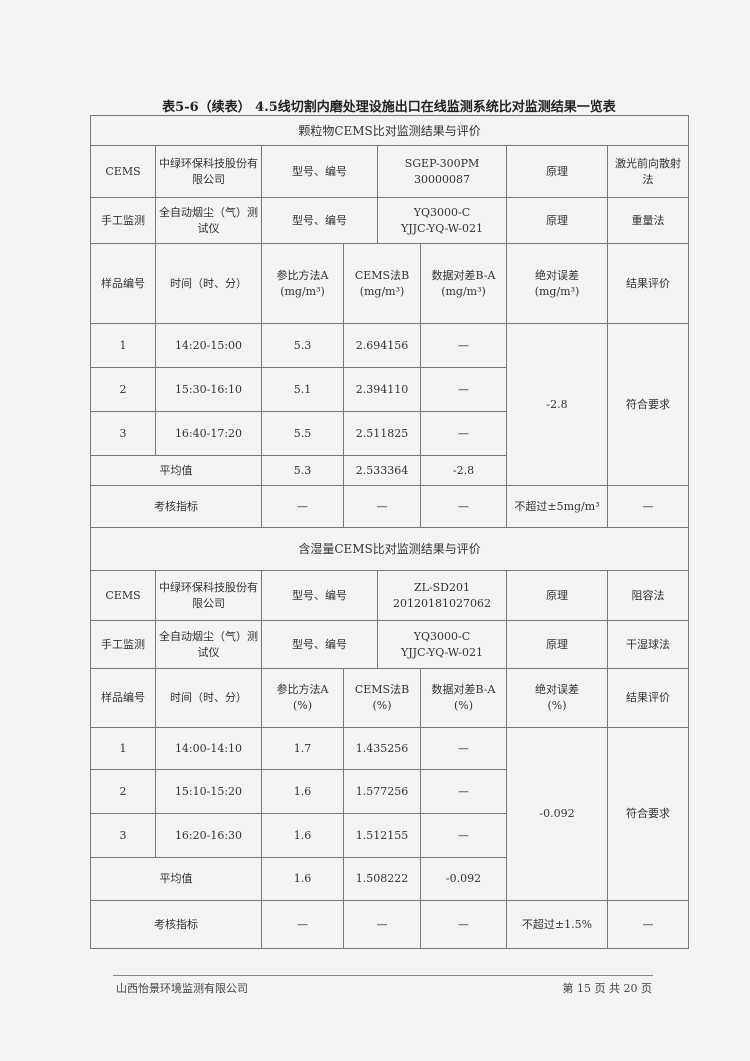 Image resolution: width=750 pixels, height=1061 pixels. What do you see at coordinates (389, 791) in the screenshot?
I see `table-row: 2 15:10-15:20 1.6 1.577256—` at bounding box center [389, 791].